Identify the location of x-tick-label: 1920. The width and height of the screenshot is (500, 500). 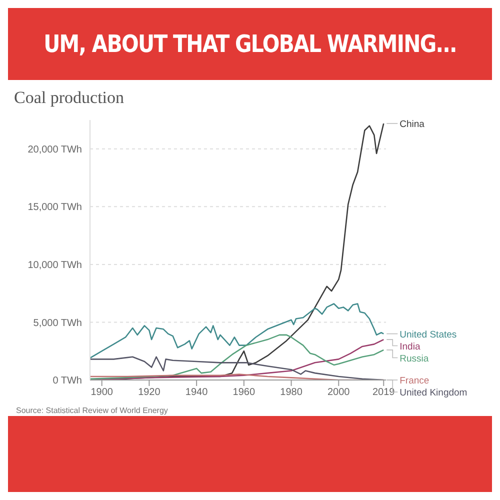
(149, 392).